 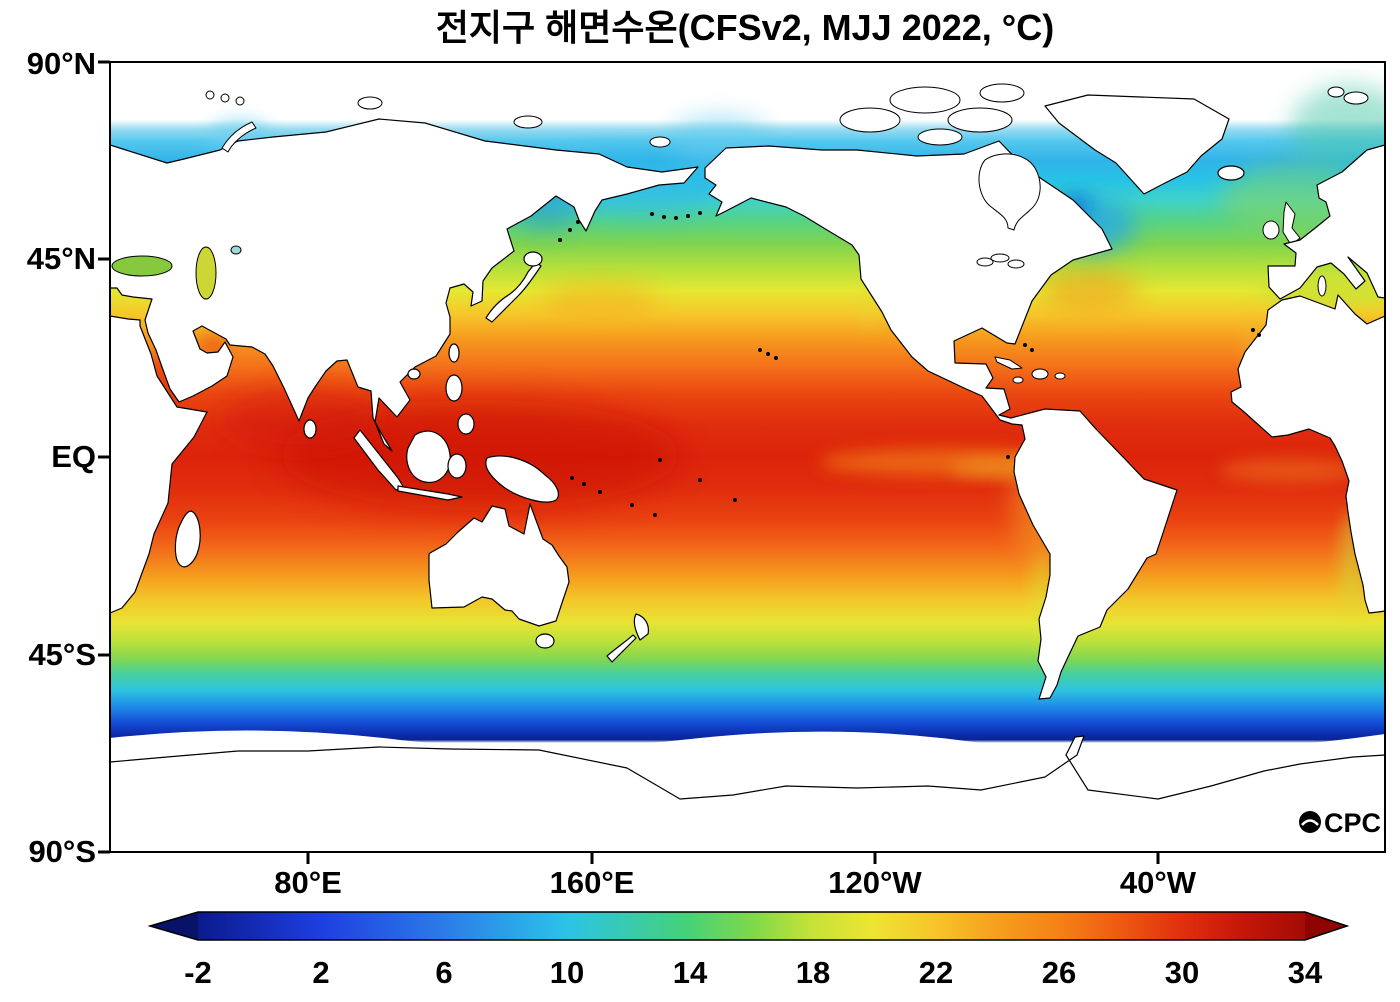 What do you see at coordinates (1158, 882) in the screenshot?
I see `x-tick-label-40w: 40°W` at bounding box center [1158, 882].